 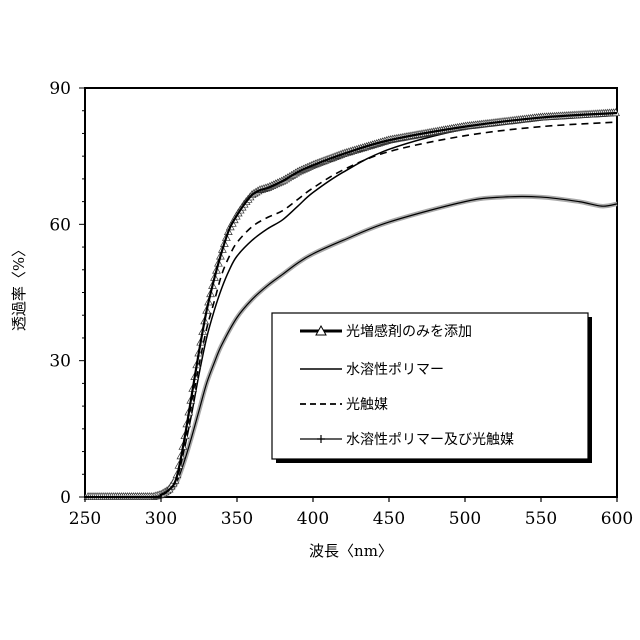 I want to click on y-tick-label: 0, so click(x=65, y=498).